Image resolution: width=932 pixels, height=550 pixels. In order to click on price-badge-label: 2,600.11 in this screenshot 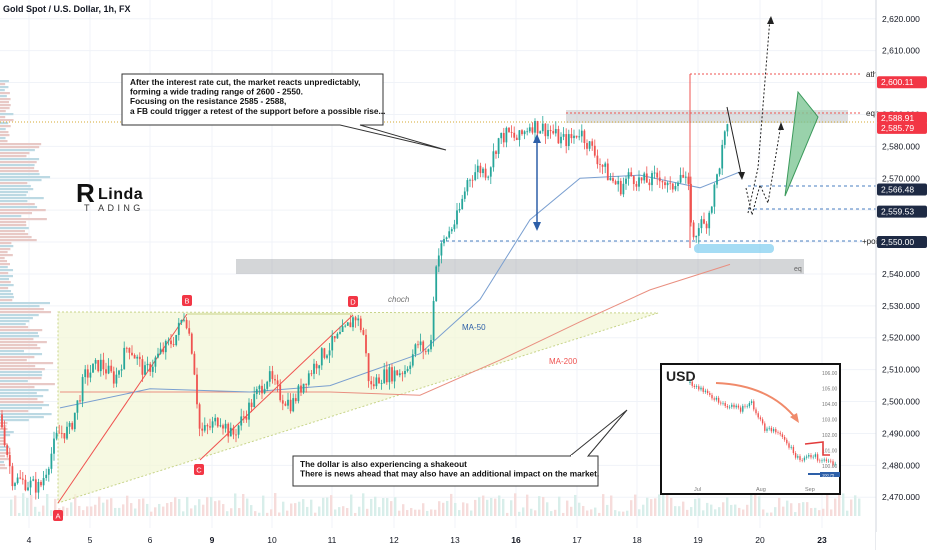, I will do `click(897, 82)`.